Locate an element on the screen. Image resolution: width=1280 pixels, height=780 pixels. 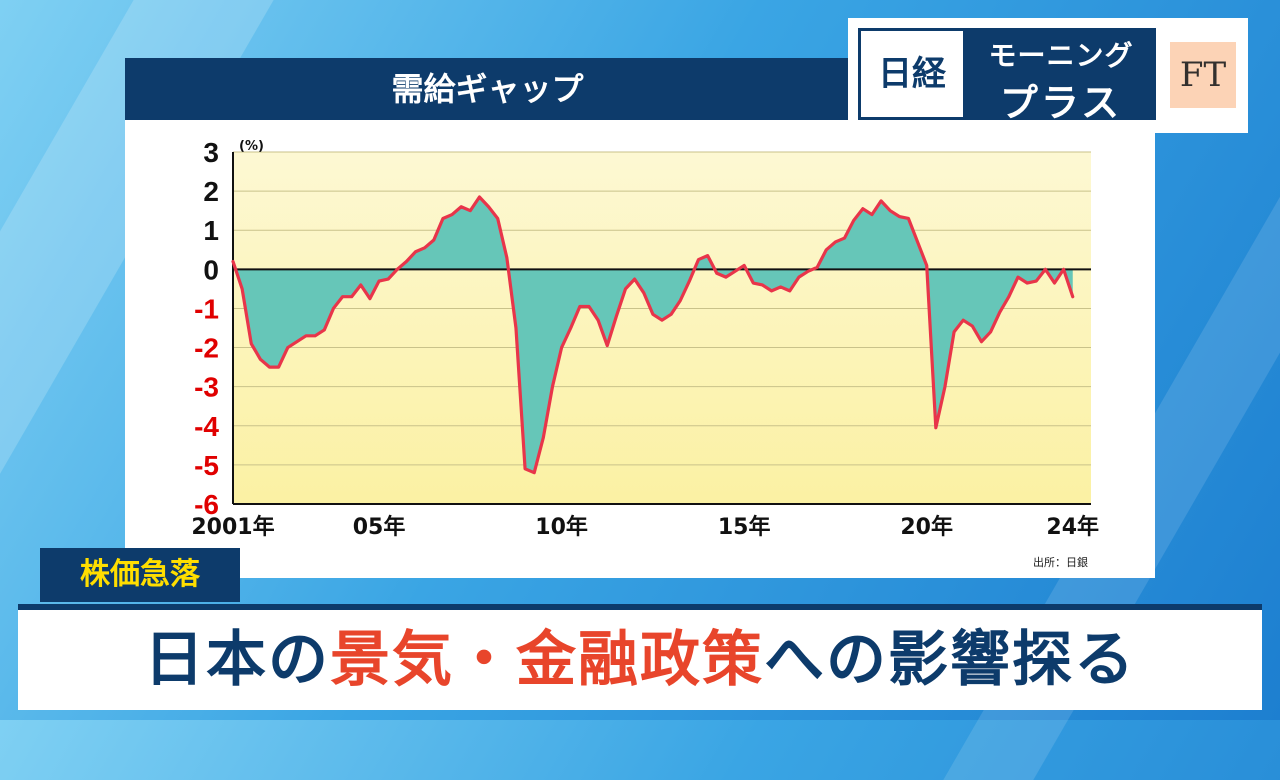
x-tick-label: 20年 is located at coordinates (926, 527).